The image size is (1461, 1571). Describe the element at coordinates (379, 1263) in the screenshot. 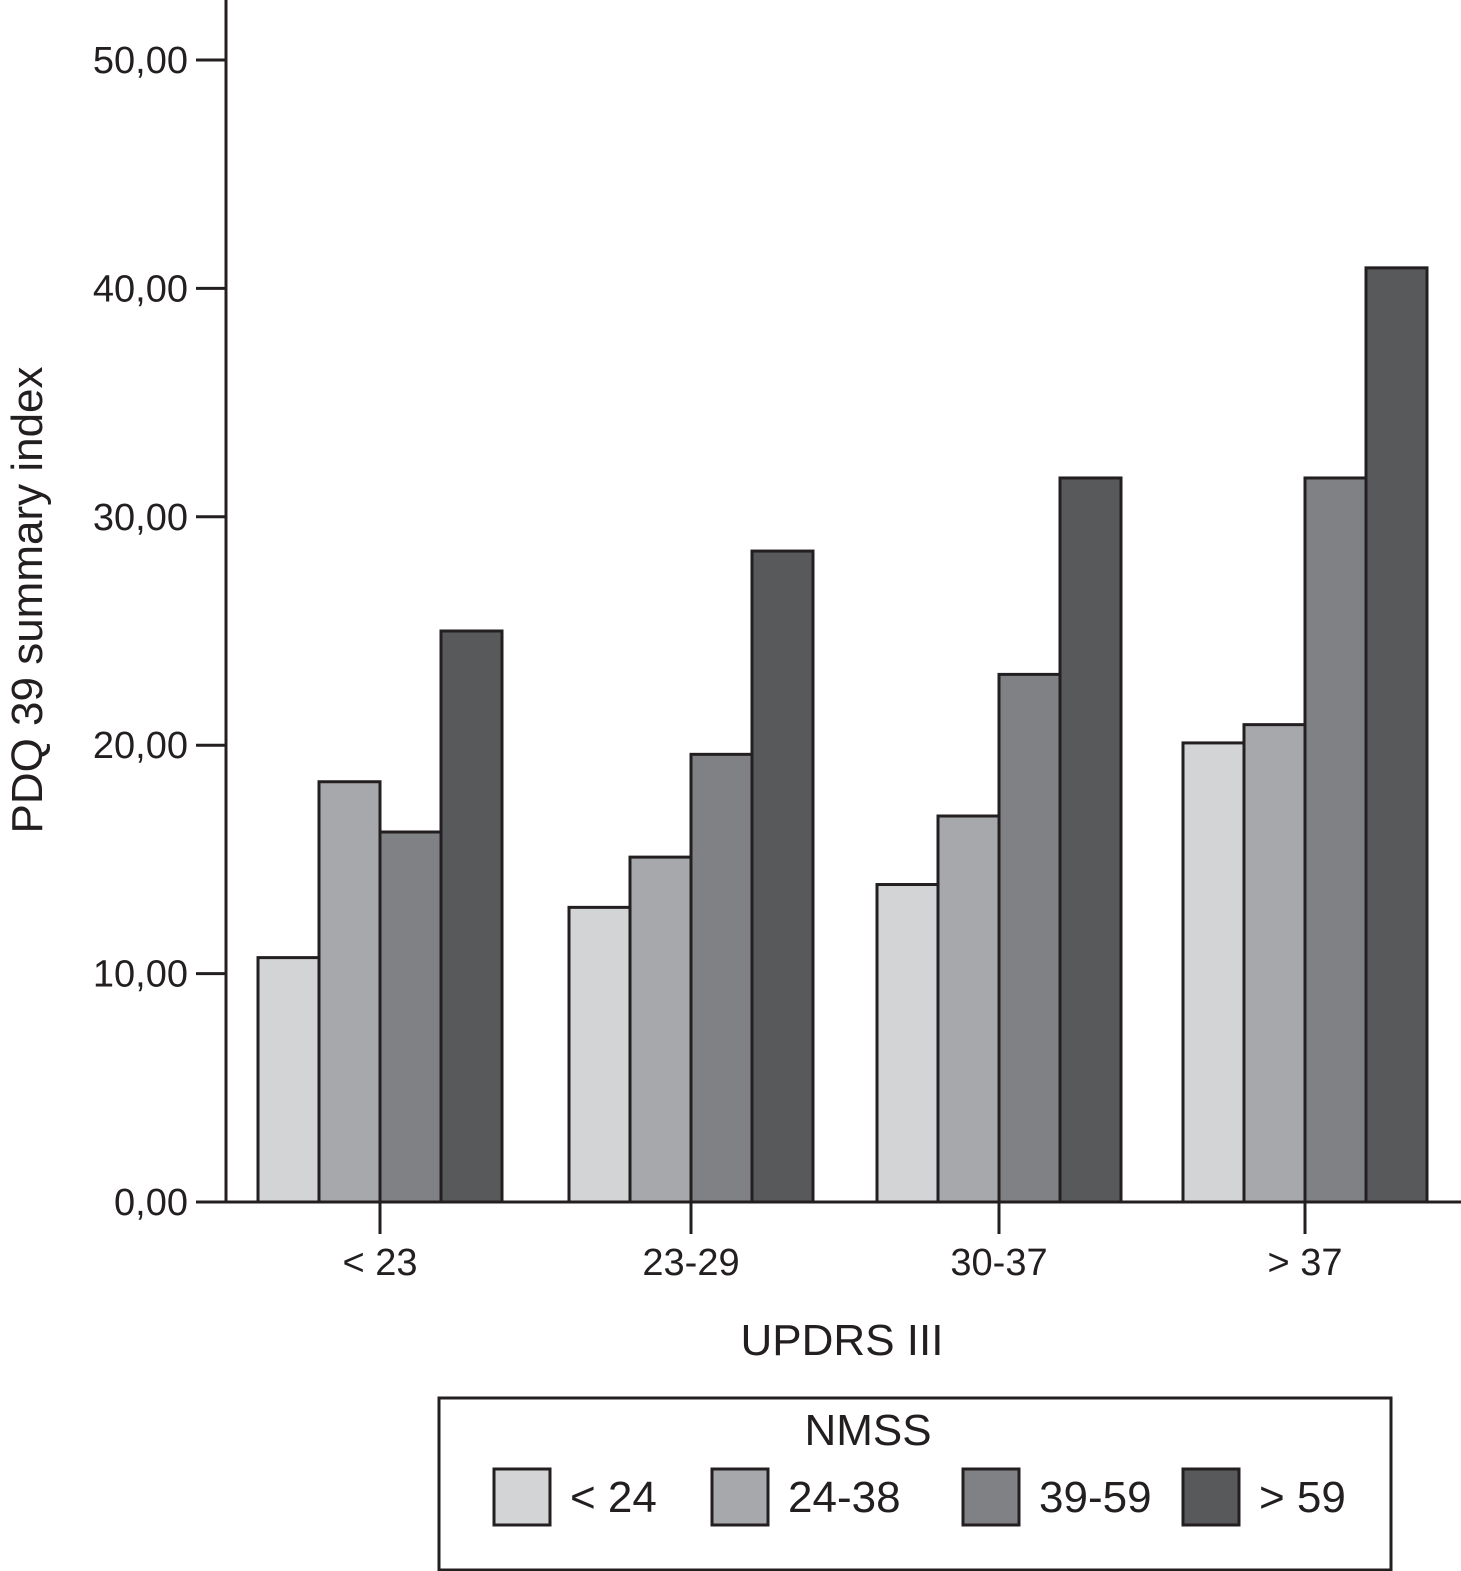

I see `x-tick-label: < 23` at that location.